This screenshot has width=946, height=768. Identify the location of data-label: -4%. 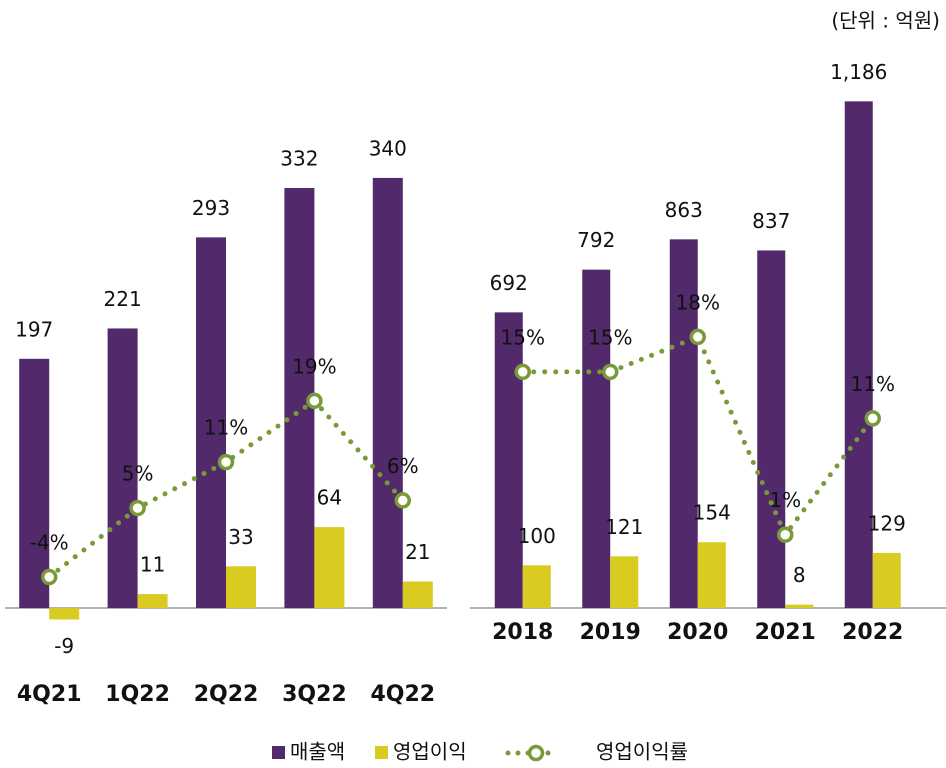
(49, 543).